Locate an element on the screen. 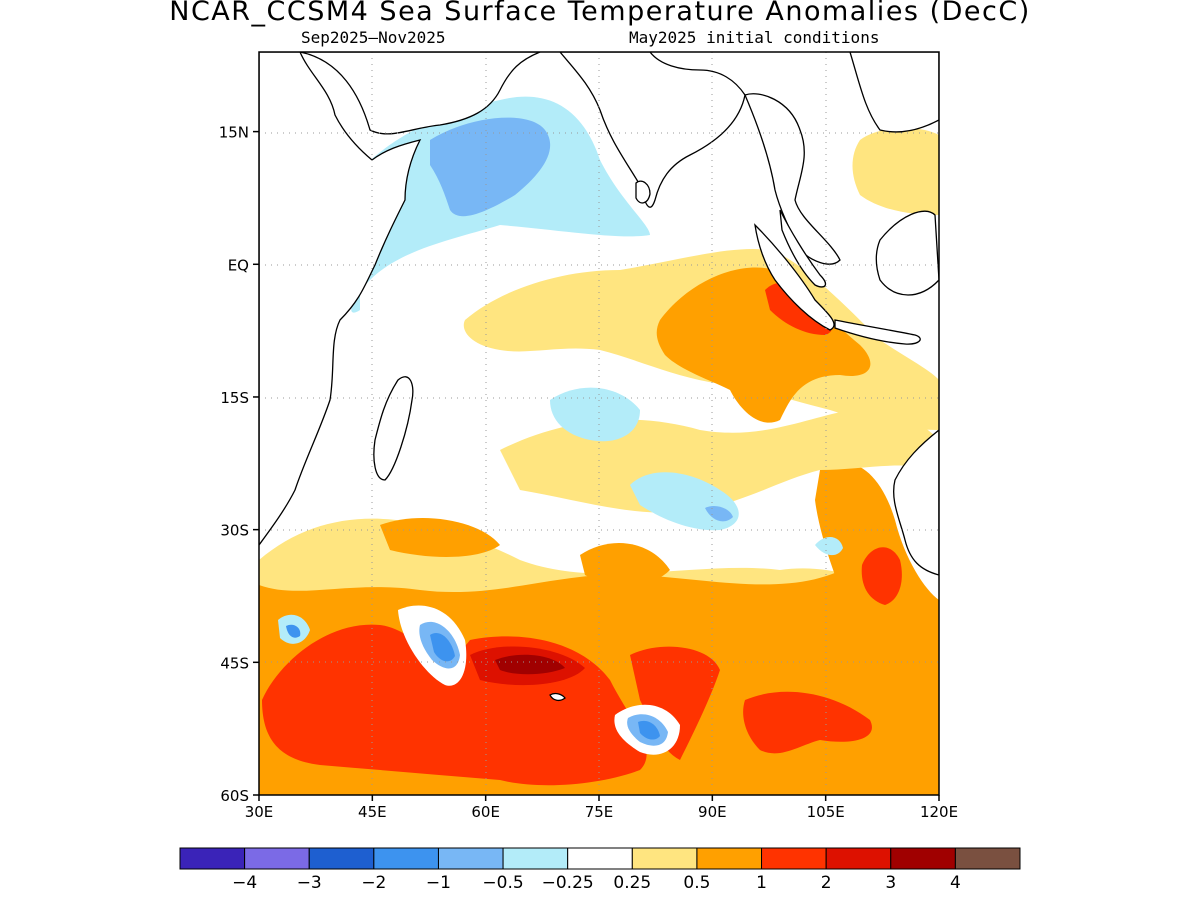 Image resolution: width=1200 pixels, height=900 pixels. lat-tick-label: 60S is located at coordinates (234, 796).